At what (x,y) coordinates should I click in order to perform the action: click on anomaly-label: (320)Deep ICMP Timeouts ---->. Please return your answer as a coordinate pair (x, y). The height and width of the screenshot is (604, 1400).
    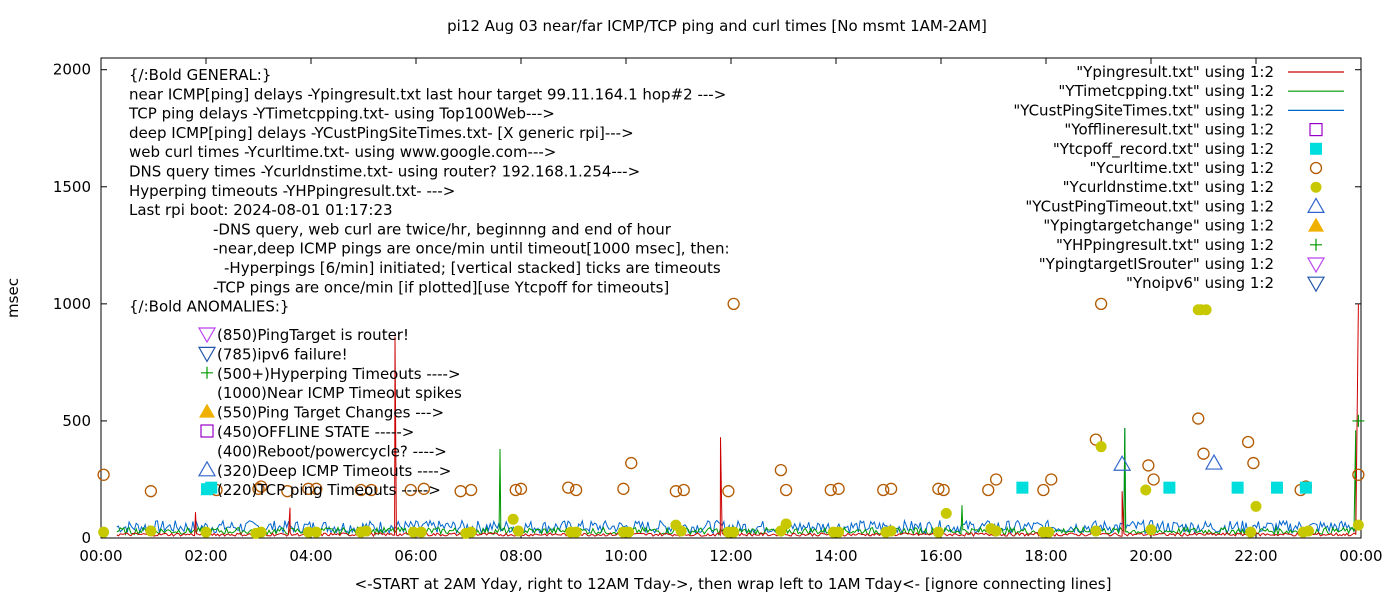
    Looking at the image, I should click on (334, 471).